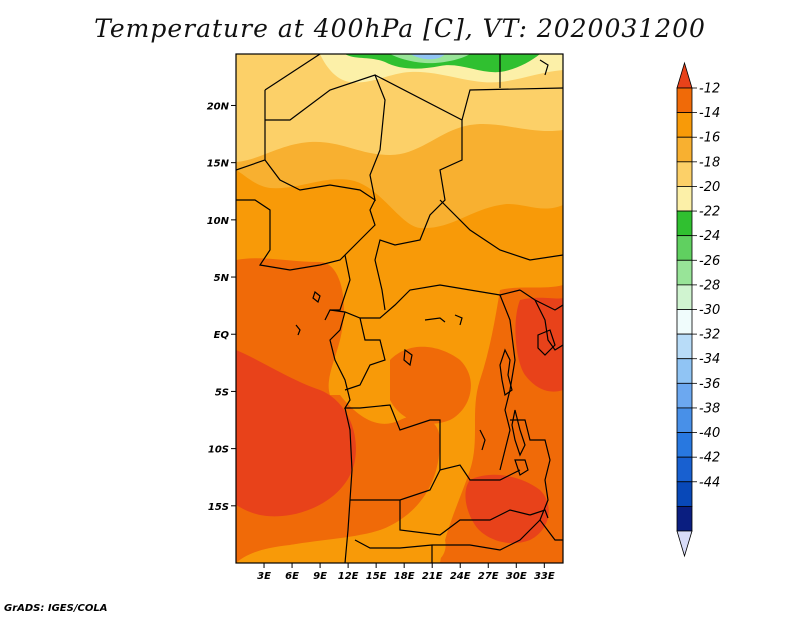  I want to click on lon-tick-label: 30E, so click(516, 576).